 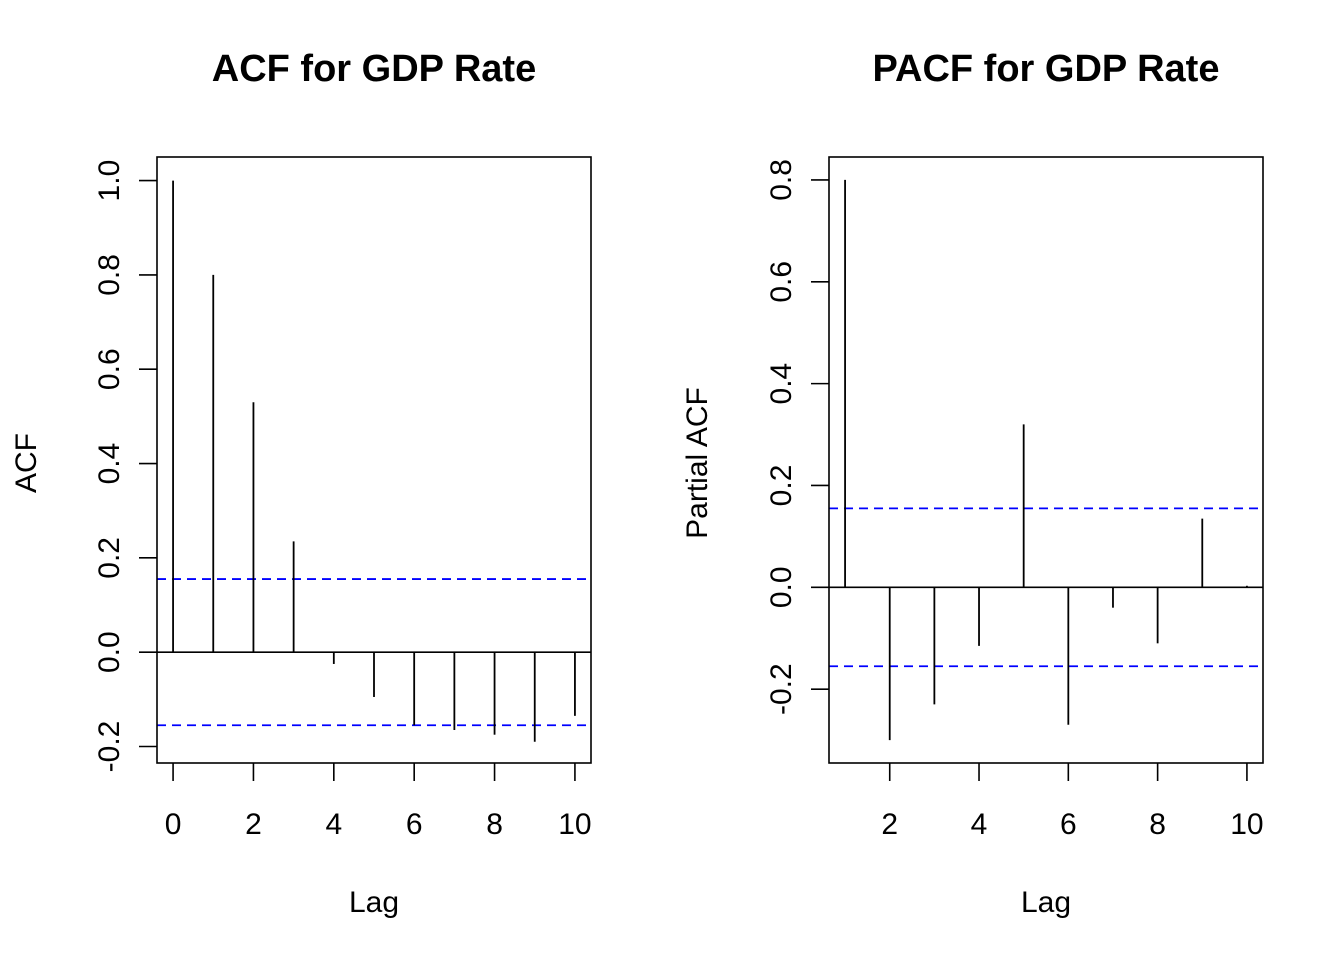 What do you see at coordinates (374, 69) in the screenshot?
I see `acf-title: ACF for GDP Rate` at bounding box center [374, 69].